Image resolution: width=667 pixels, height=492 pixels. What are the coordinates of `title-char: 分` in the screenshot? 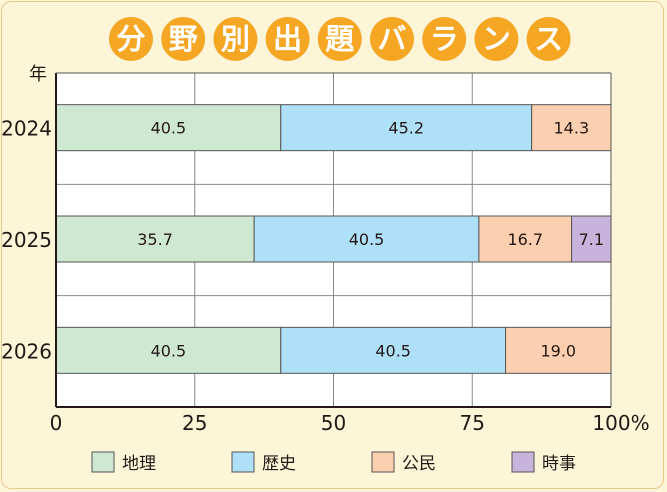 It's located at (130, 39).